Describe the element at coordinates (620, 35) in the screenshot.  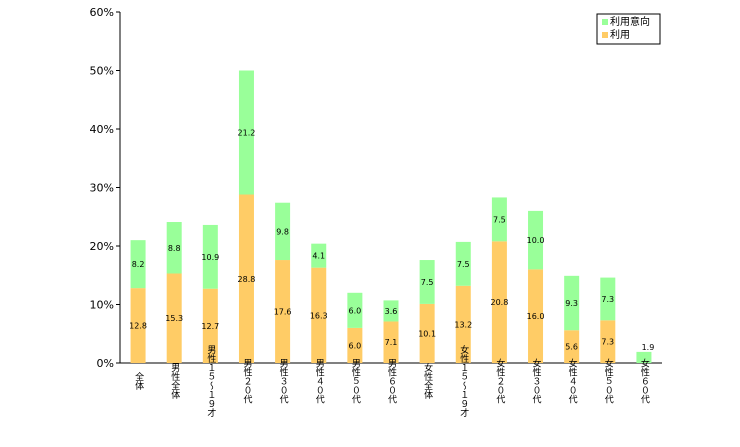
I see `legend-label: 利用` at that location.